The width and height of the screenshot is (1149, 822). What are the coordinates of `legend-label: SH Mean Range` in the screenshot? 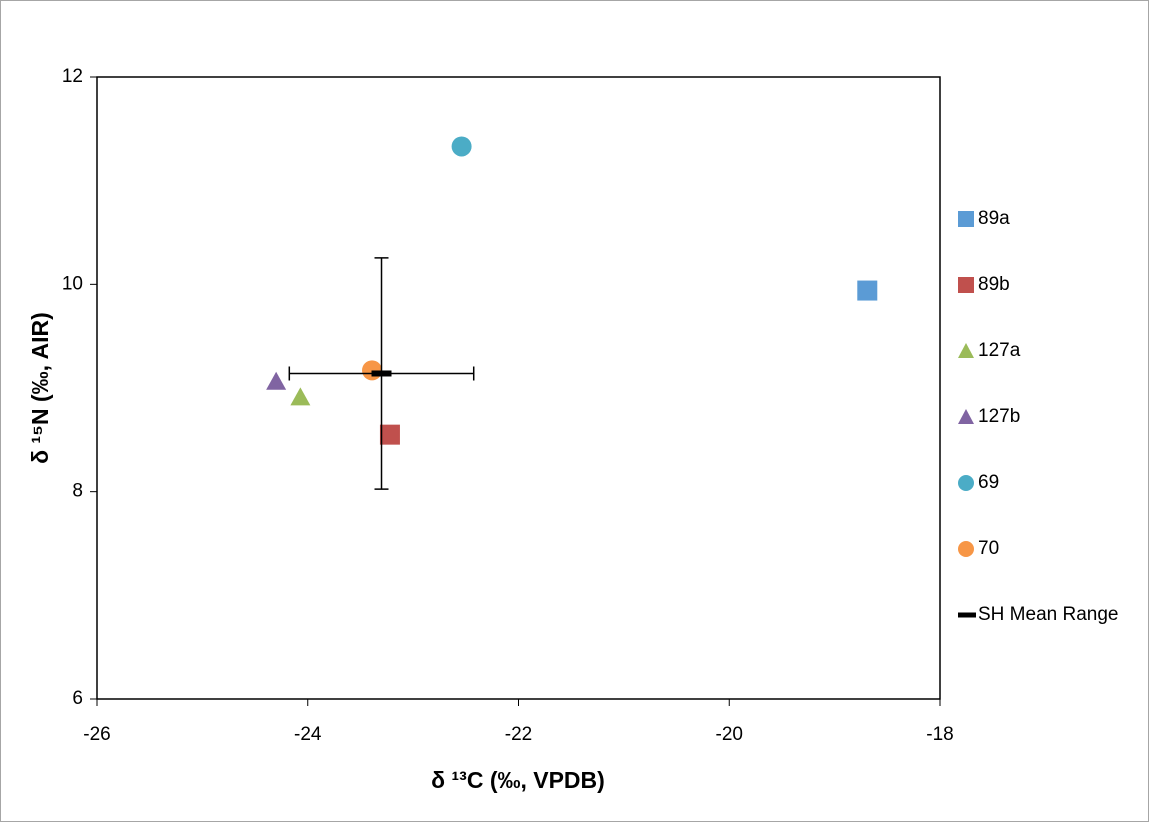 It's located at (1048, 614).